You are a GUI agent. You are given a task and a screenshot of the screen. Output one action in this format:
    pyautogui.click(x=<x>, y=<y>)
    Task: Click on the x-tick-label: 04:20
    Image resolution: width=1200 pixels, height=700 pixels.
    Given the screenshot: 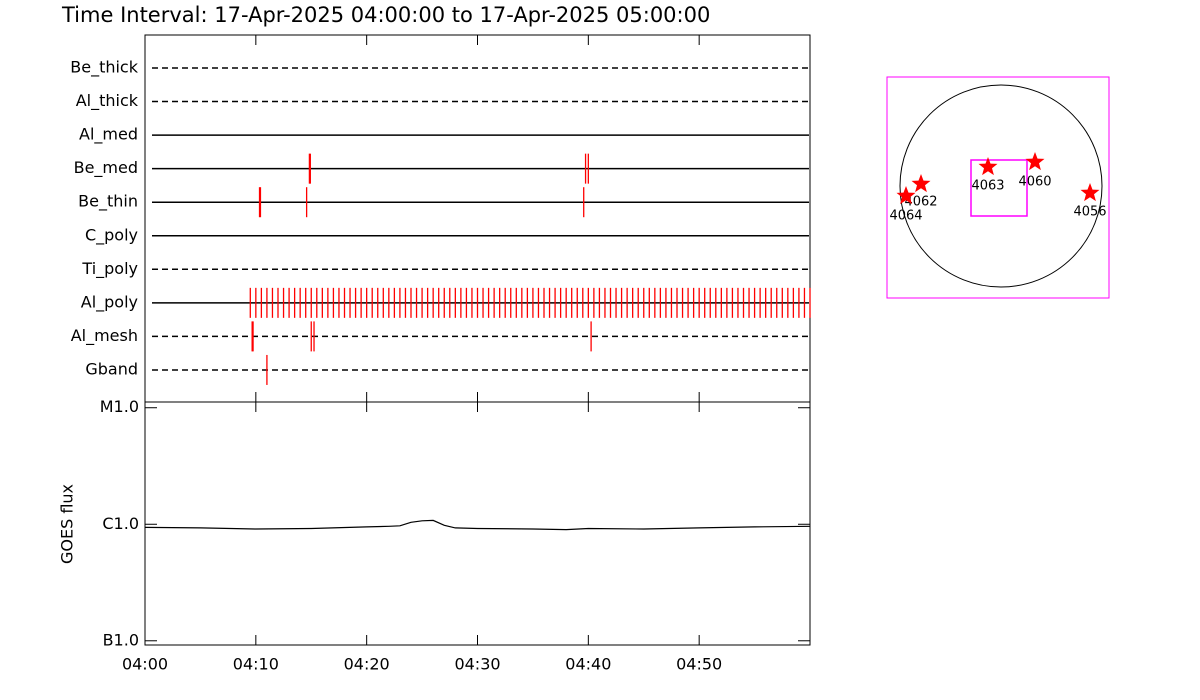 What is the action you would take?
    pyautogui.click(x=367, y=664)
    